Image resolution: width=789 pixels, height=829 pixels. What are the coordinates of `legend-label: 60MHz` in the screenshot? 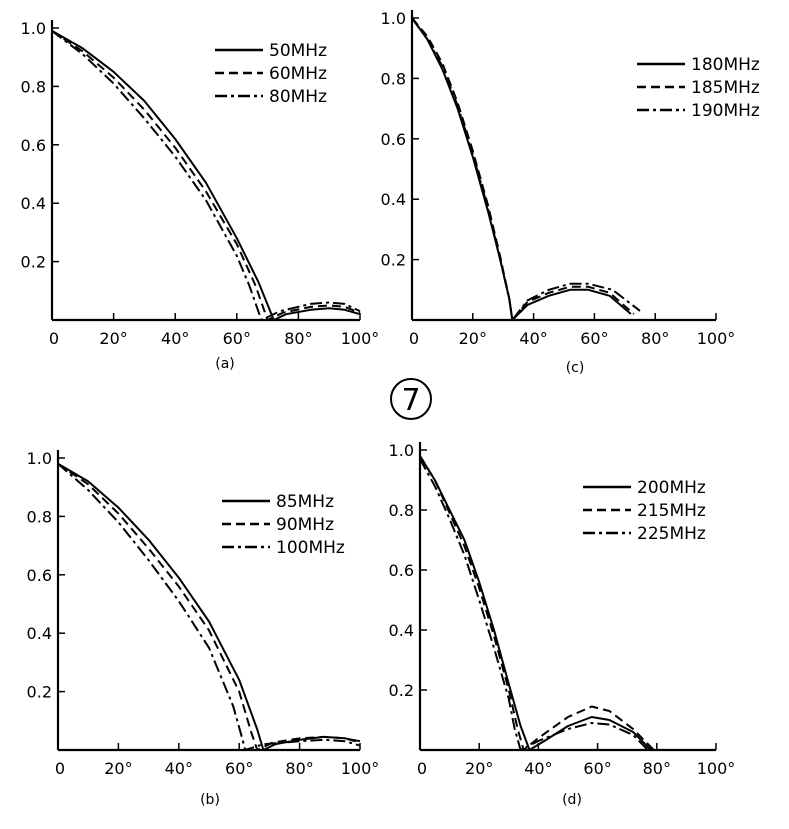 It's located at (298, 74).